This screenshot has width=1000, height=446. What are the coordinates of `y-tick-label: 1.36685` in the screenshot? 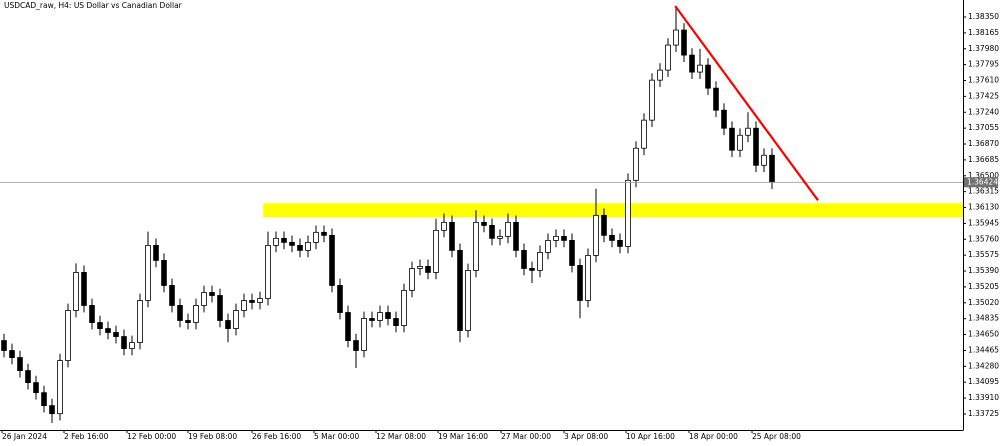 It's located at (983, 159).